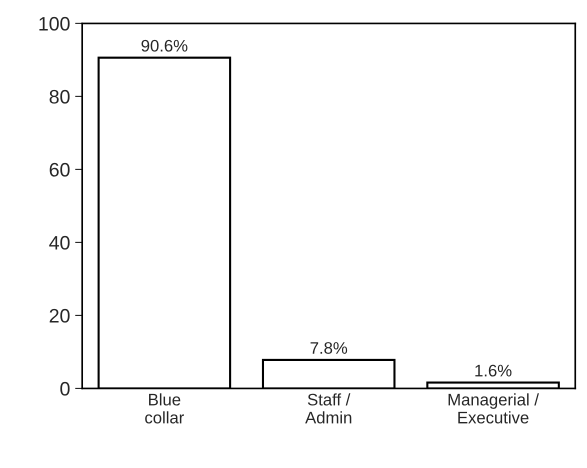 The image size is (587, 468). Describe the element at coordinates (65, 389) in the screenshot. I see `y-tick-label: 0` at that location.